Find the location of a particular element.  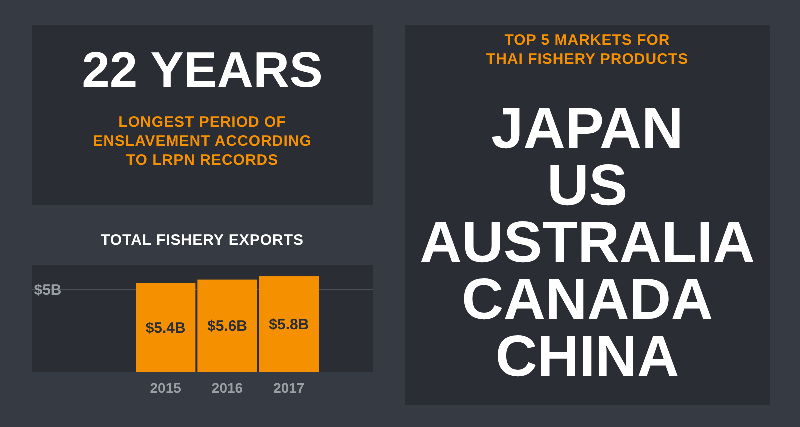

data-label: $5.6B is located at coordinates (227, 327).